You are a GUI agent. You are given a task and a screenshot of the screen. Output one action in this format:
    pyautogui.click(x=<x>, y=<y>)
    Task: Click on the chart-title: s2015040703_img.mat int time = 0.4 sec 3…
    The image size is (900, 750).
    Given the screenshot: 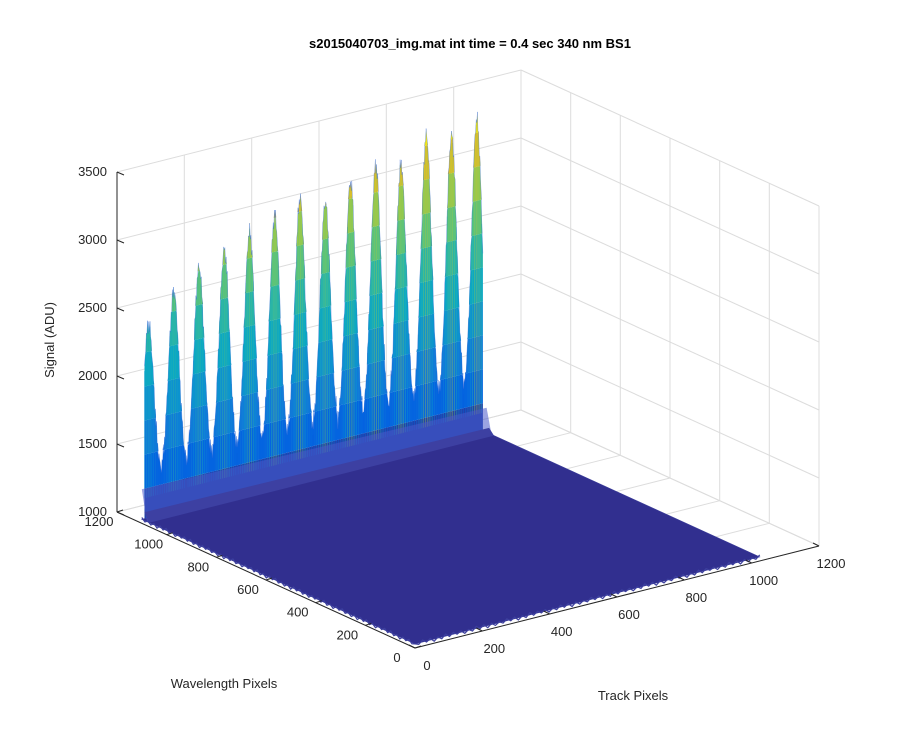 What is the action you would take?
    pyautogui.click(x=470, y=43)
    